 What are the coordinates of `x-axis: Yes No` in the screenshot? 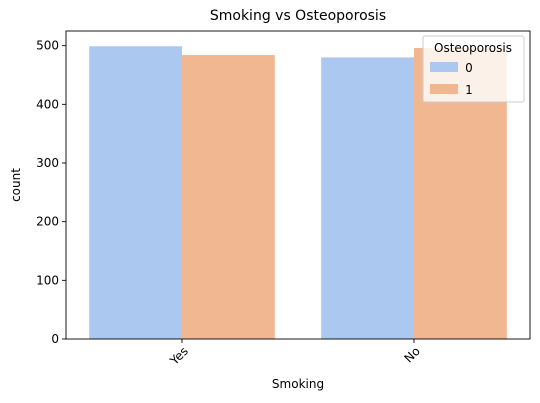 It's located at (295, 353).